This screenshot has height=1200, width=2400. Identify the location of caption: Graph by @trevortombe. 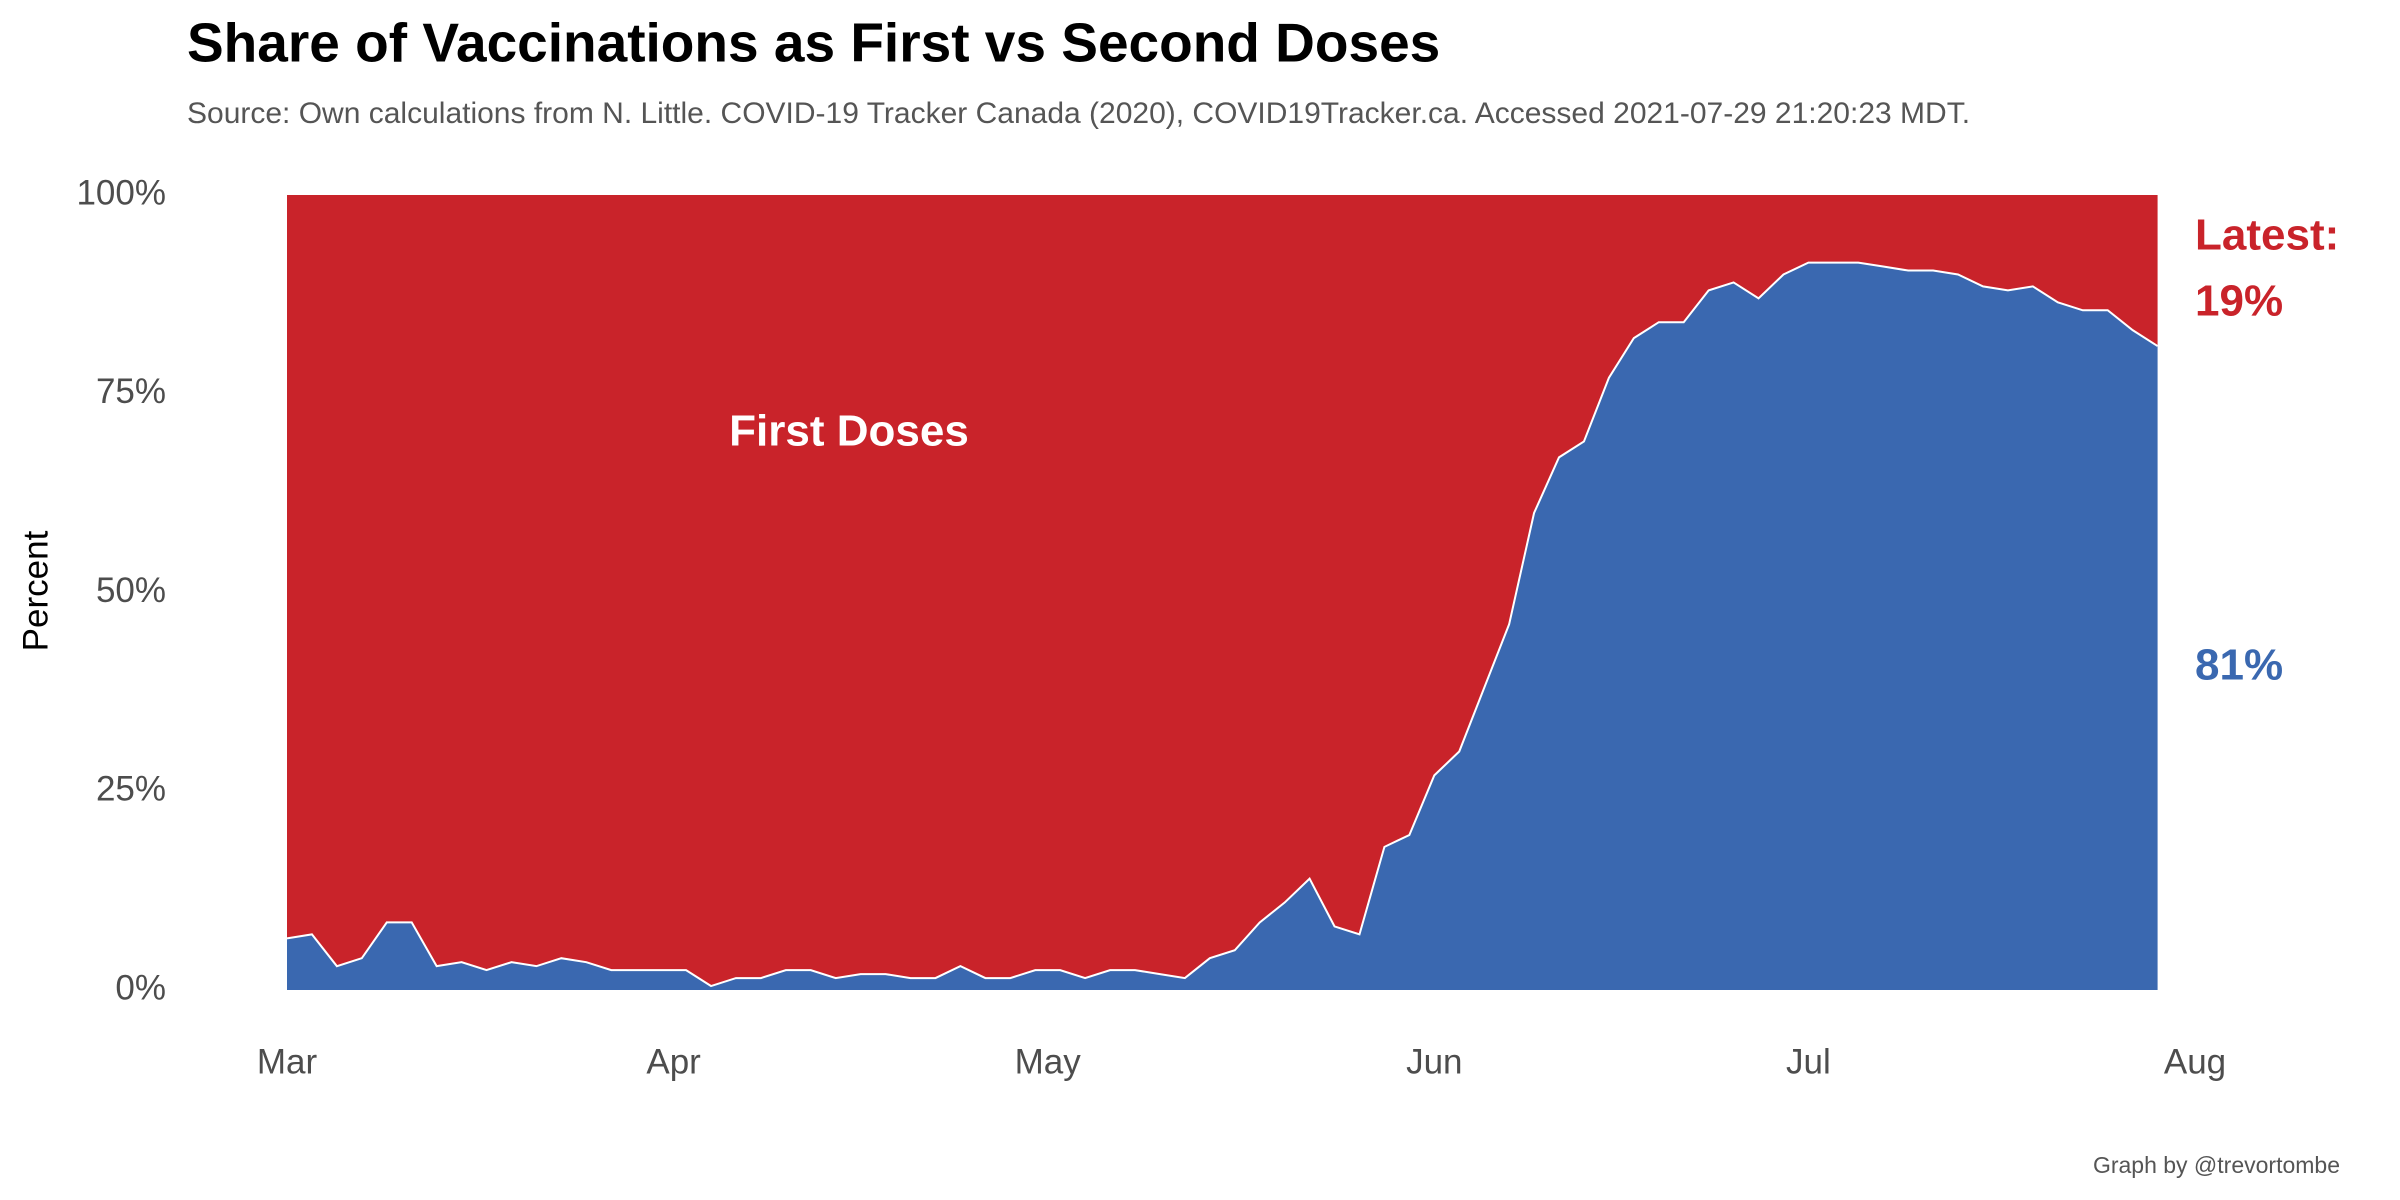
(2216, 1165).